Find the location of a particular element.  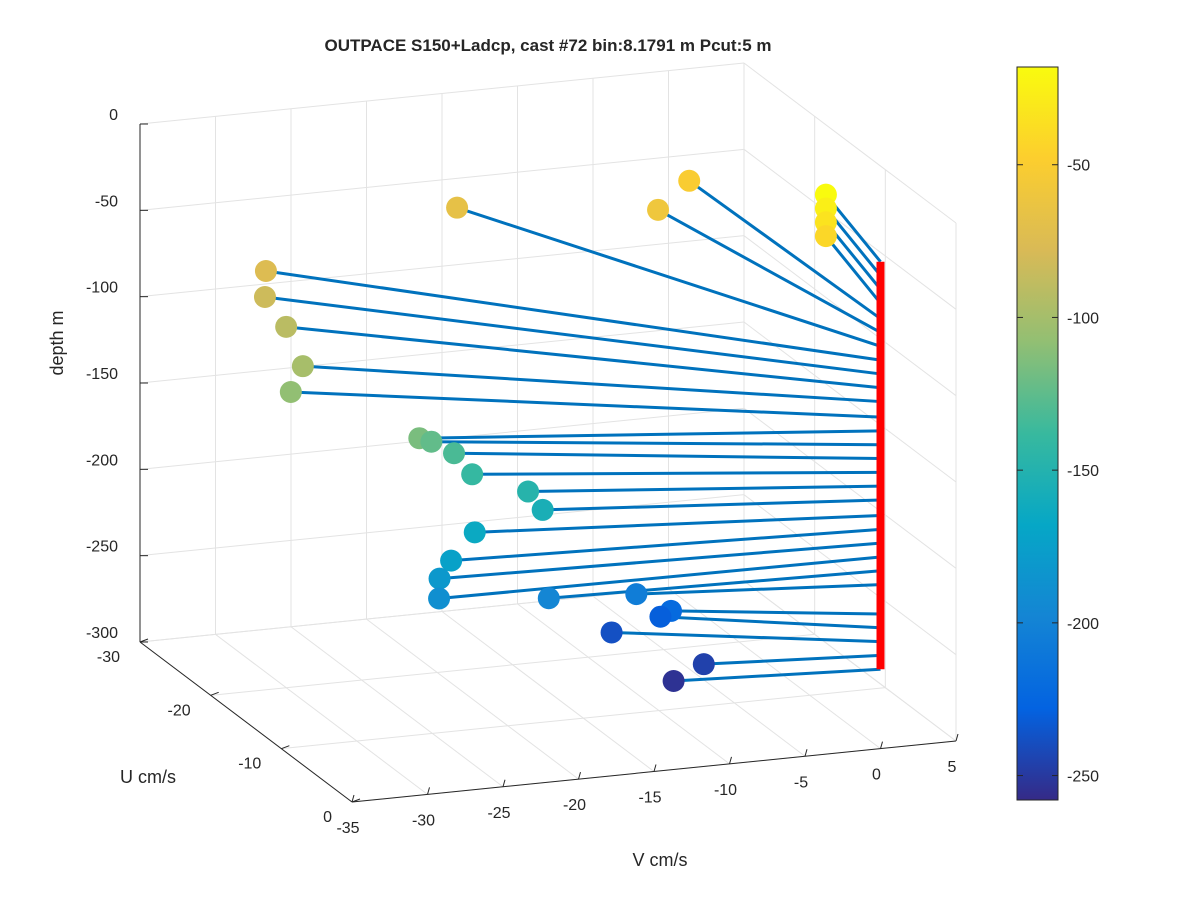

colorbar-tick-label: -100 is located at coordinates (1083, 318).